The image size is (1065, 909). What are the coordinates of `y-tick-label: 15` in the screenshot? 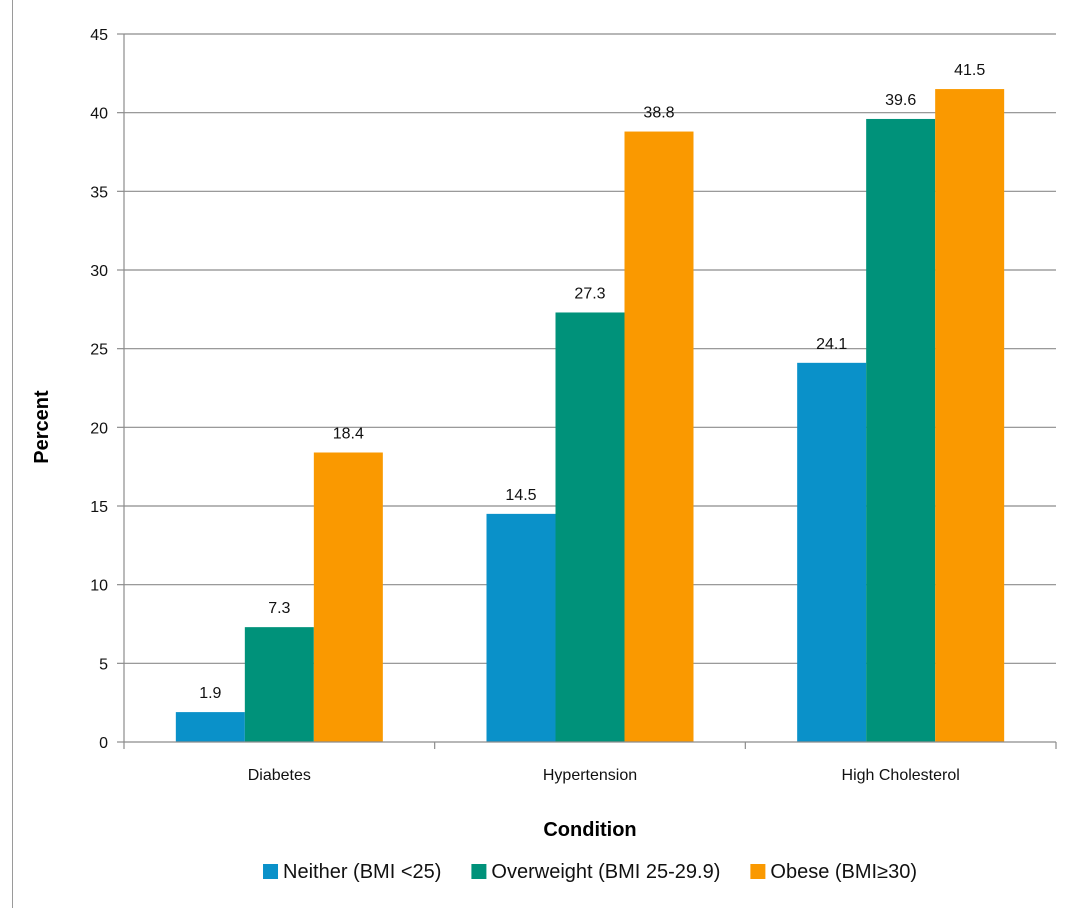 It's located at (99, 507).